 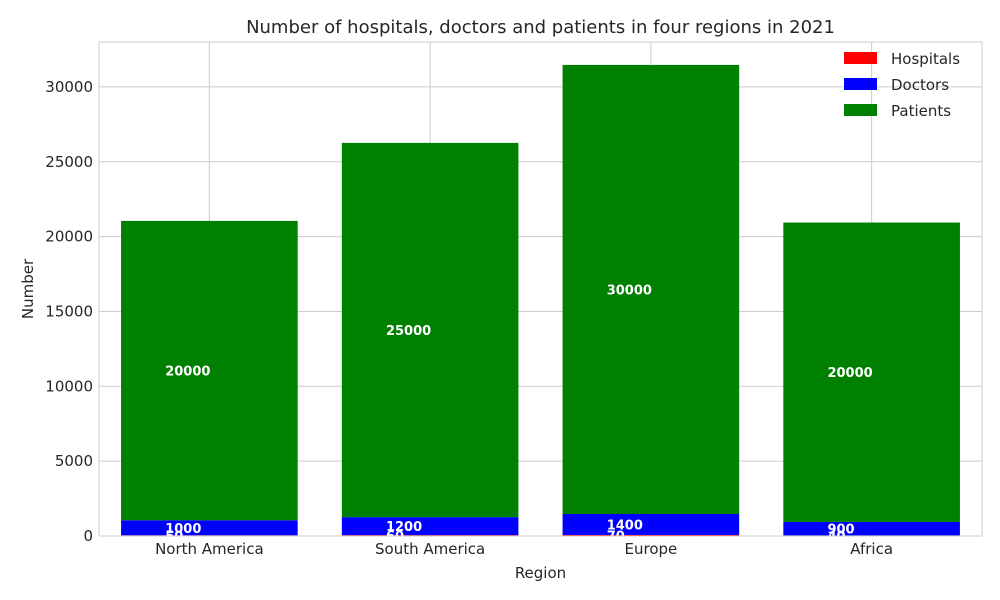 What do you see at coordinates (69, 237) in the screenshot?
I see `y-tick-label: 20000` at bounding box center [69, 237].